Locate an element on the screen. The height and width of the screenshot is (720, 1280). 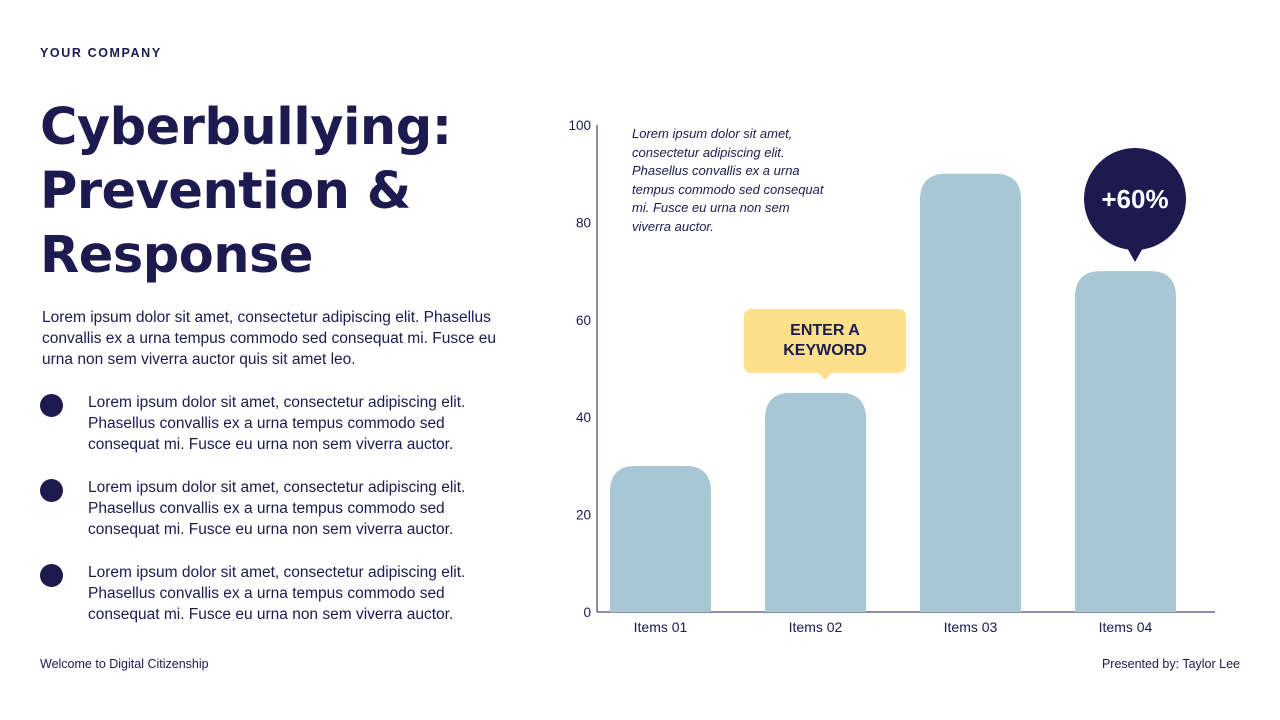
x-tick-label: Items 03 is located at coordinates (971, 627).